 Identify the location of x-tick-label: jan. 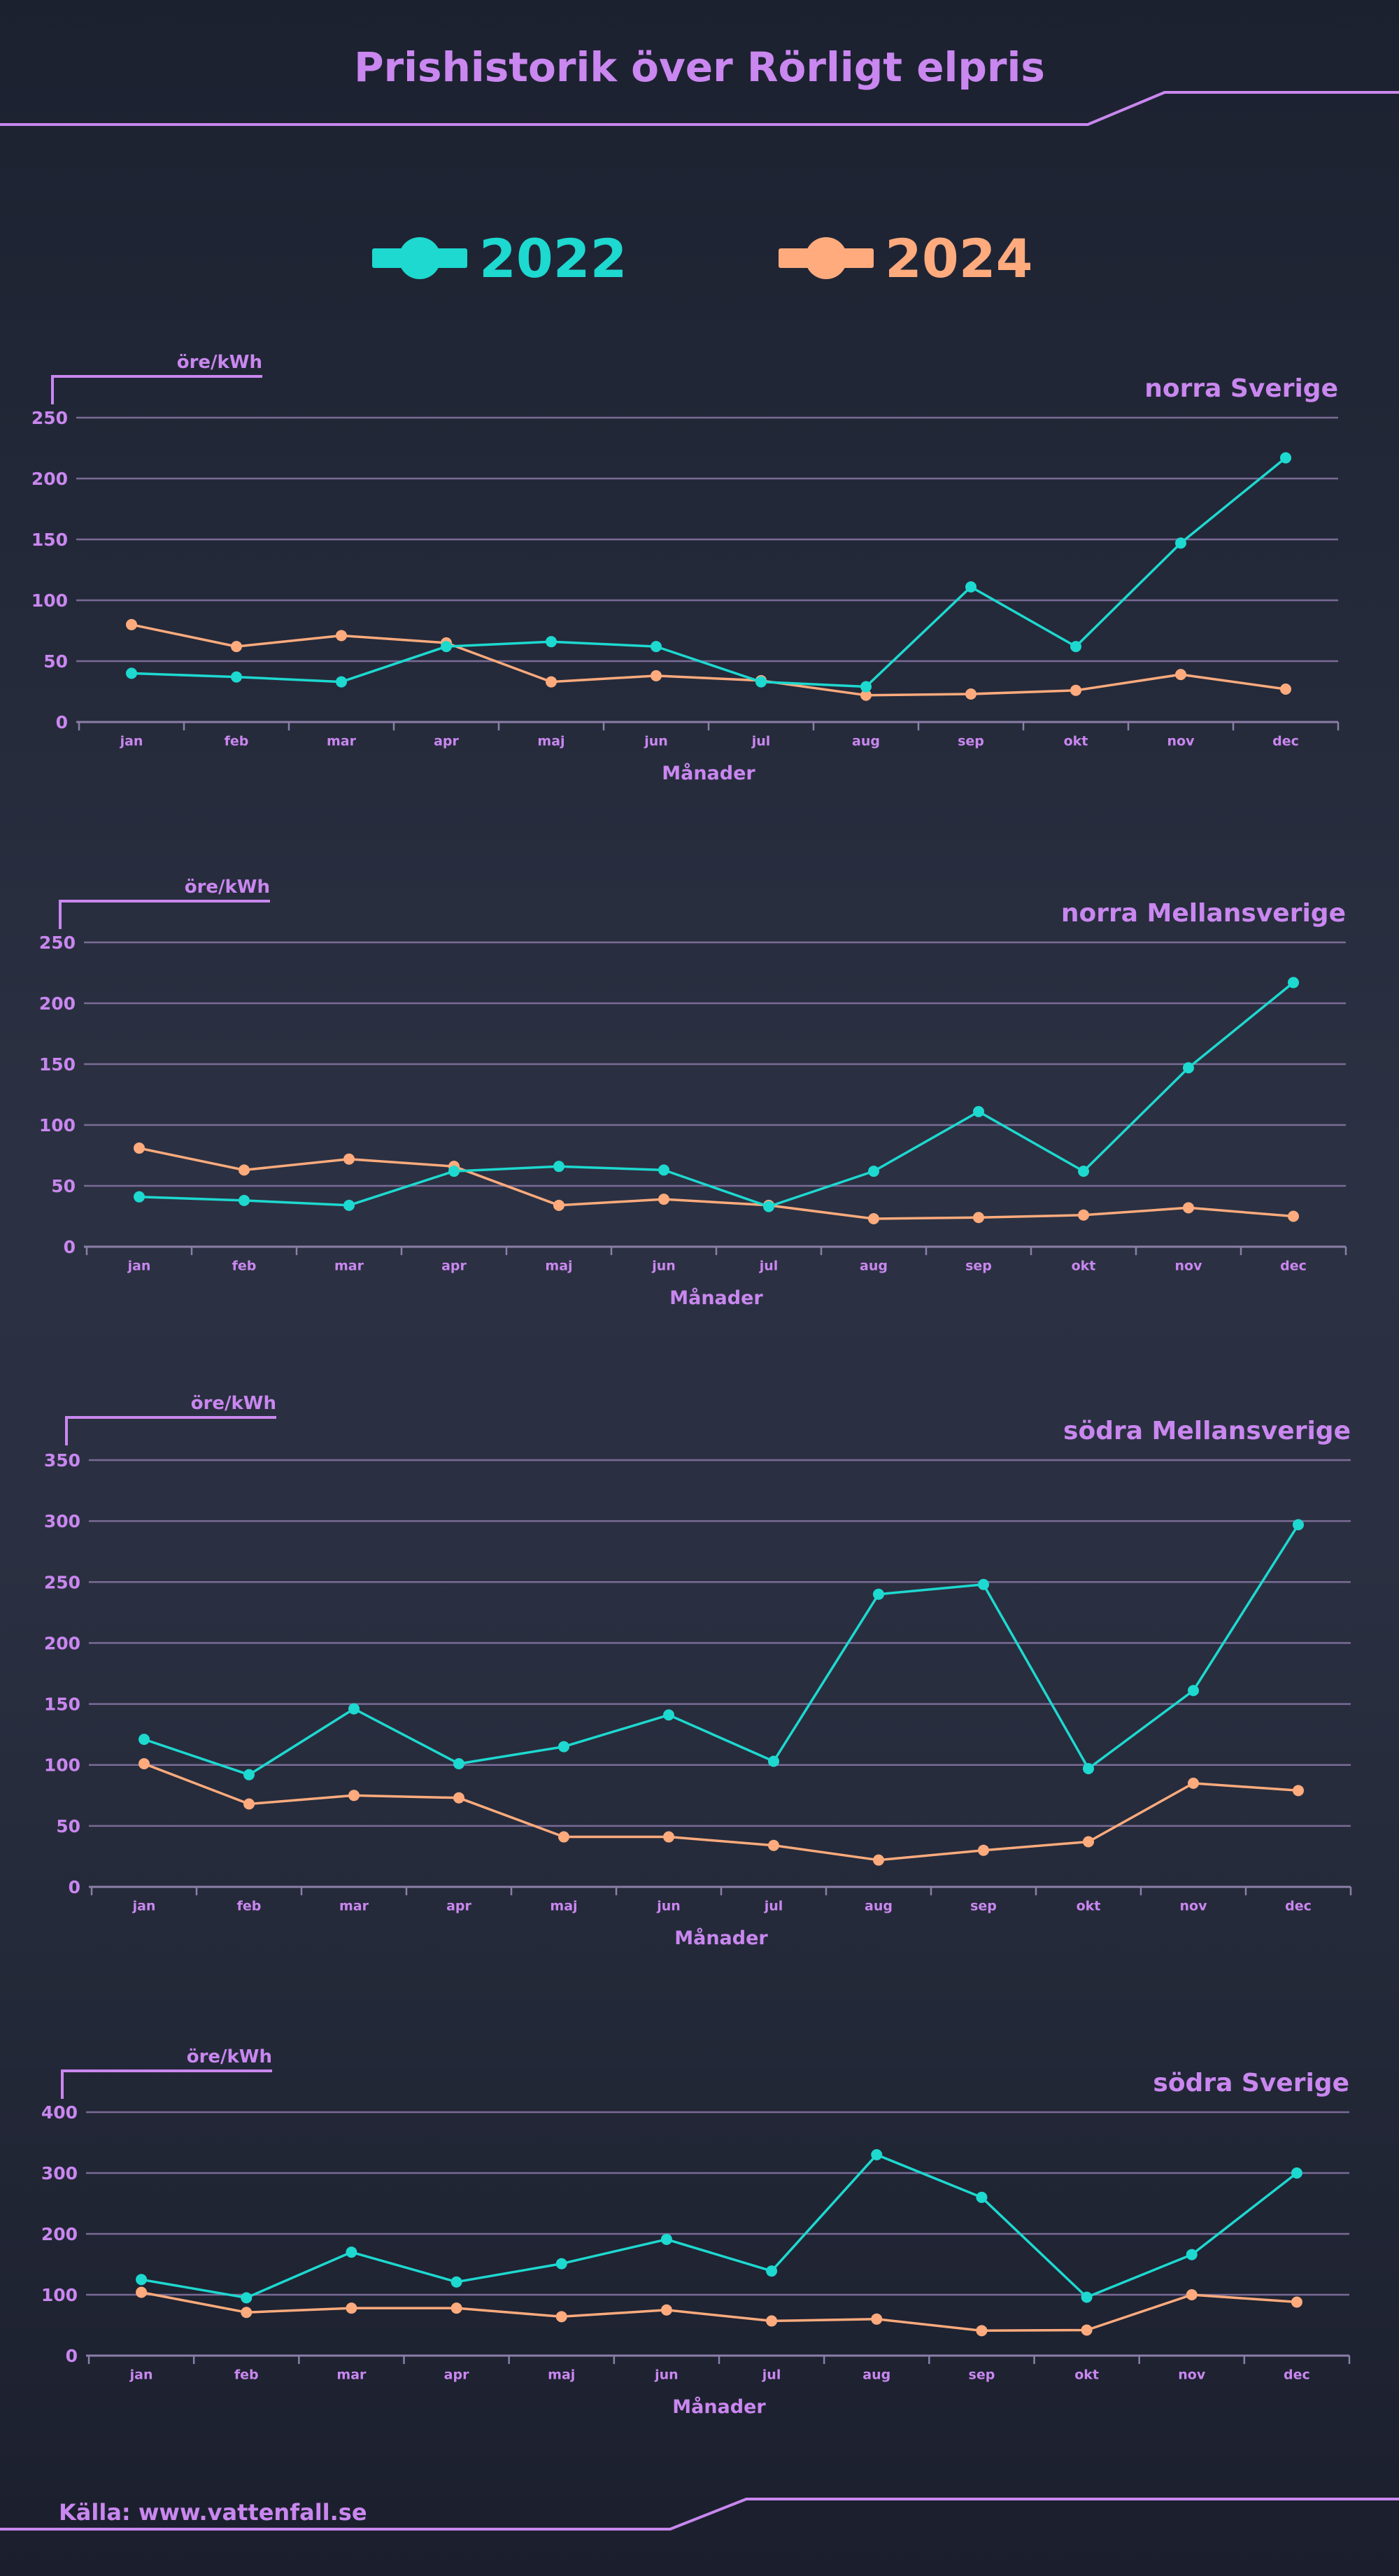
(139, 1266).